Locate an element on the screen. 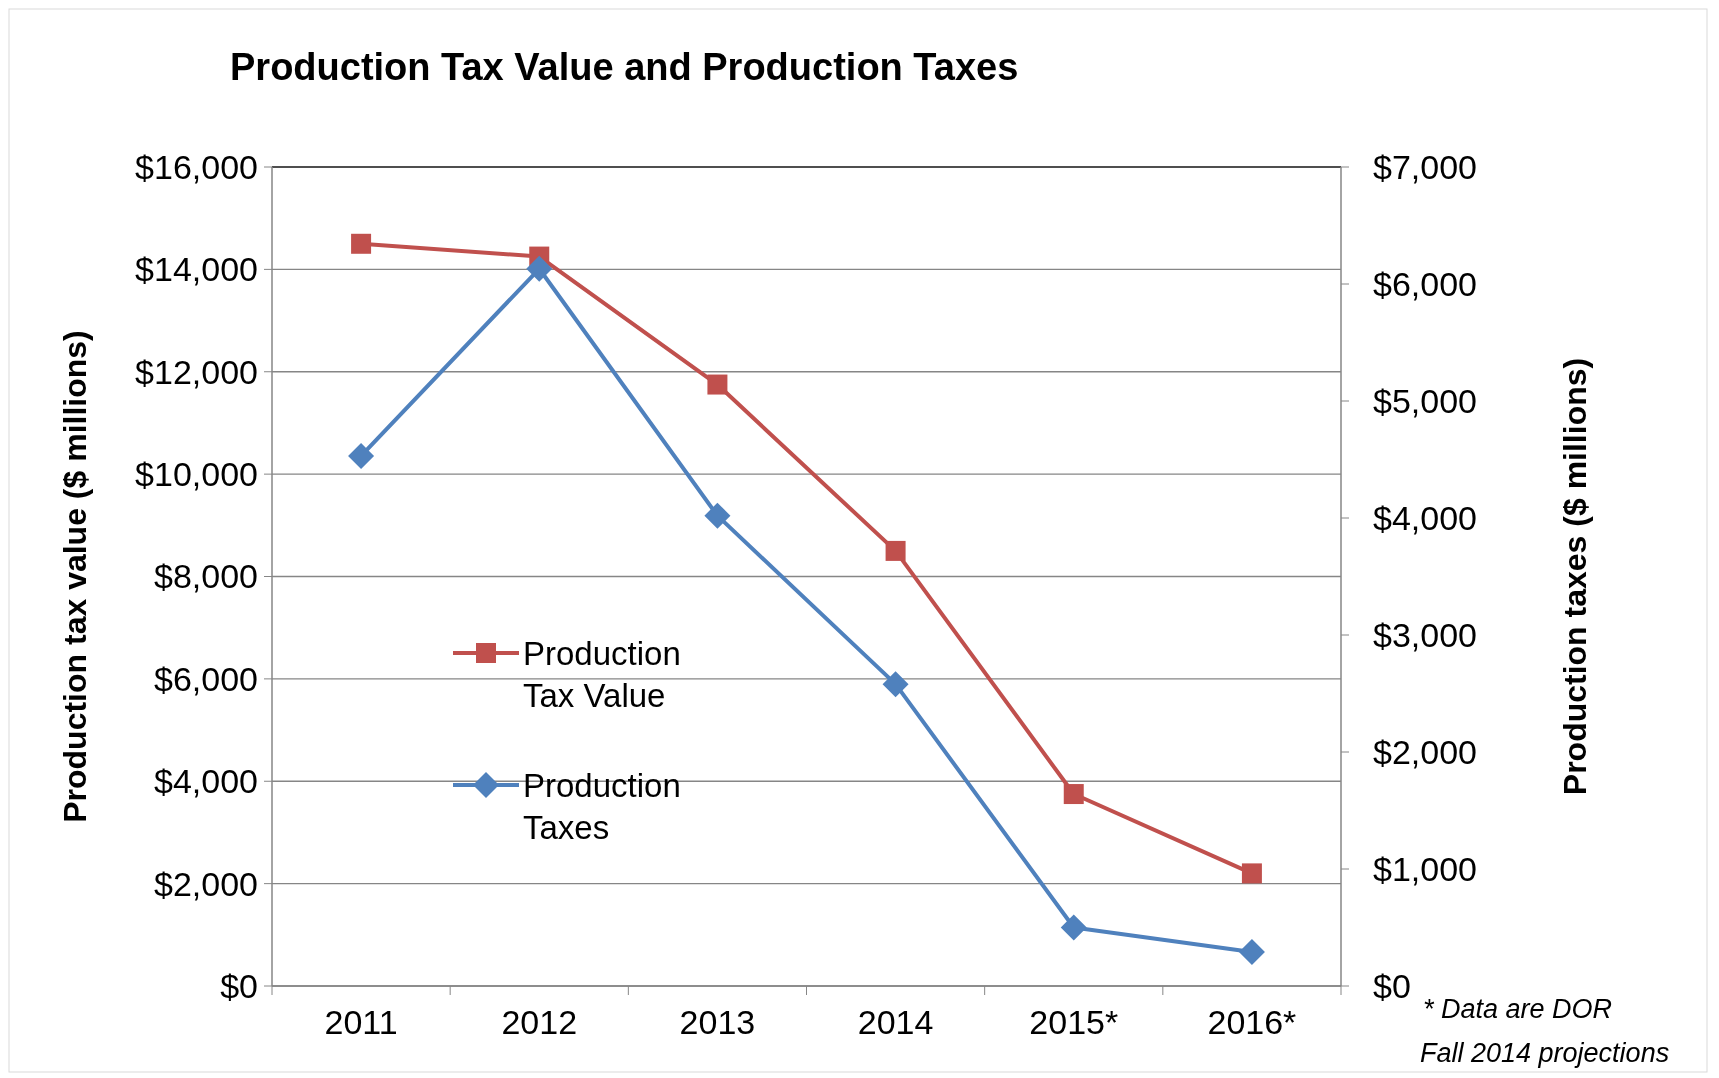 This screenshot has width=1719, height=1078. y-tick-label: $16,000 is located at coordinates (196, 166).